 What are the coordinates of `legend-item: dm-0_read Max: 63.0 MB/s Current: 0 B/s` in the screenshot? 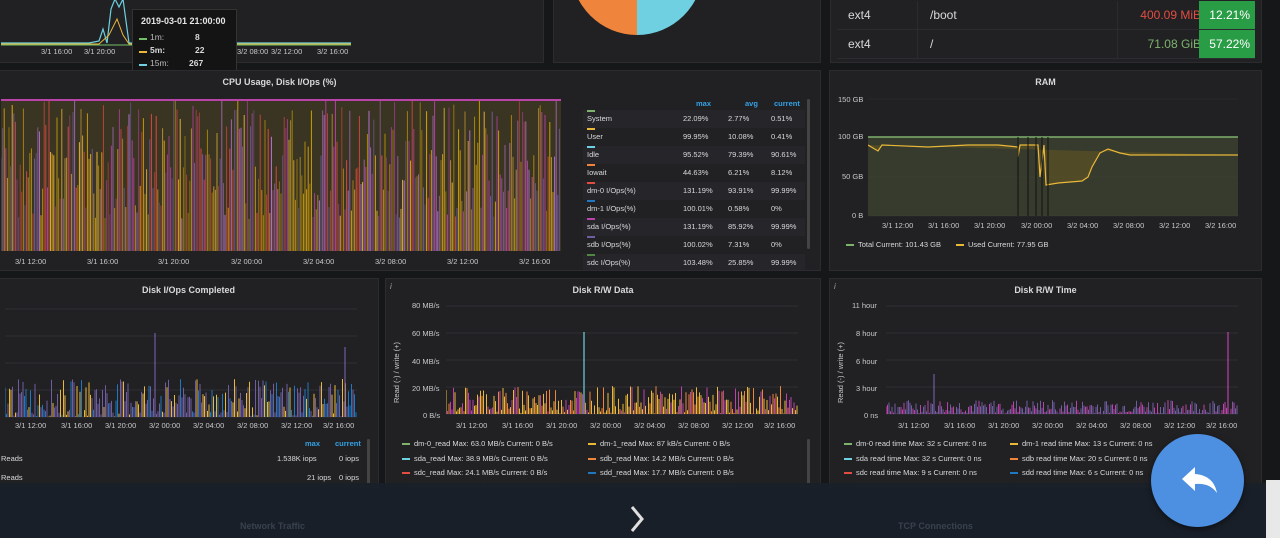 It's located at (477, 443).